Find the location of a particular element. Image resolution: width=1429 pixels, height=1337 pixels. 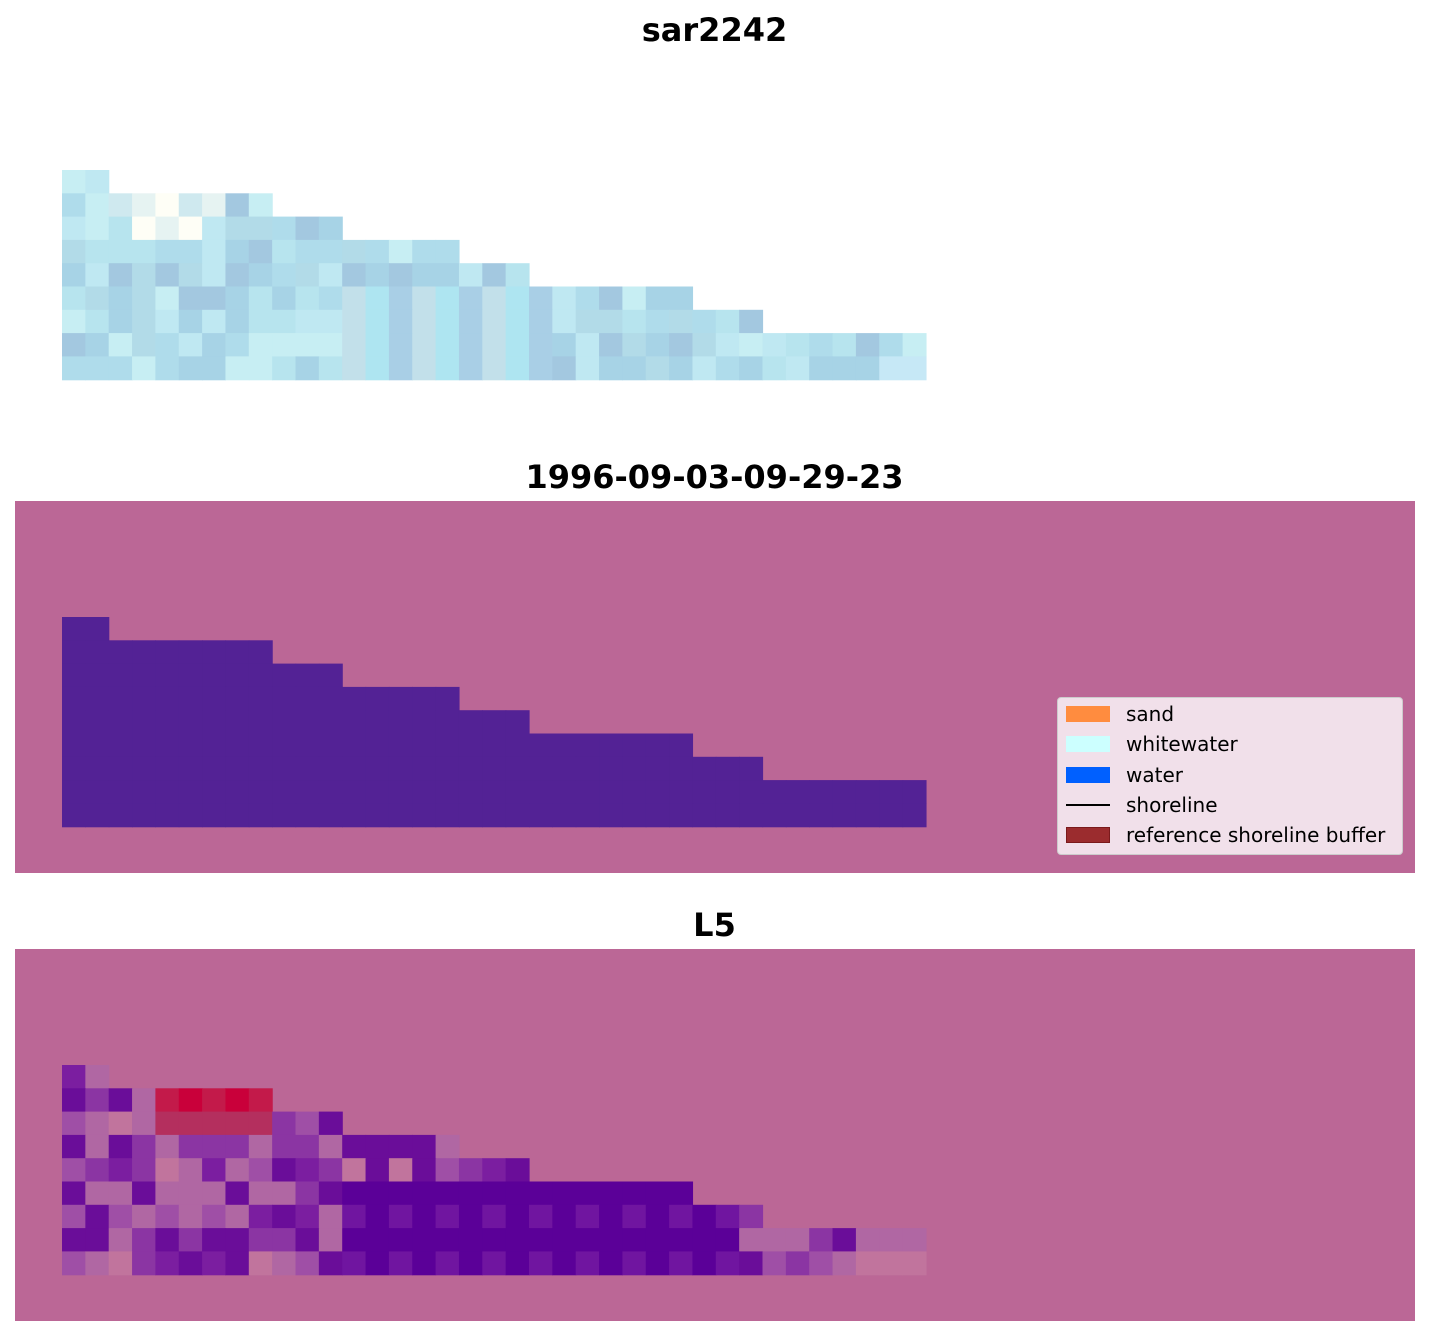

legend-label-shoreline: shoreline is located at coordinates (1172, 805).